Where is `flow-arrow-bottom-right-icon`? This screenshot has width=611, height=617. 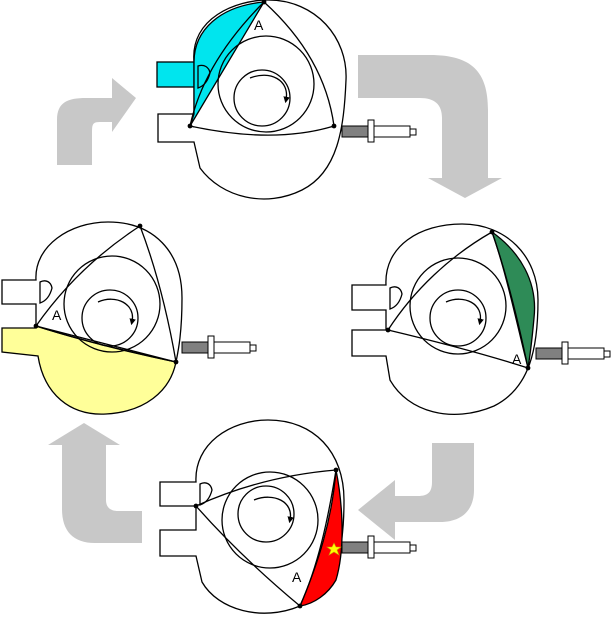
flow-arrow-bottom-right-icon is located at coordinates (416, 491).